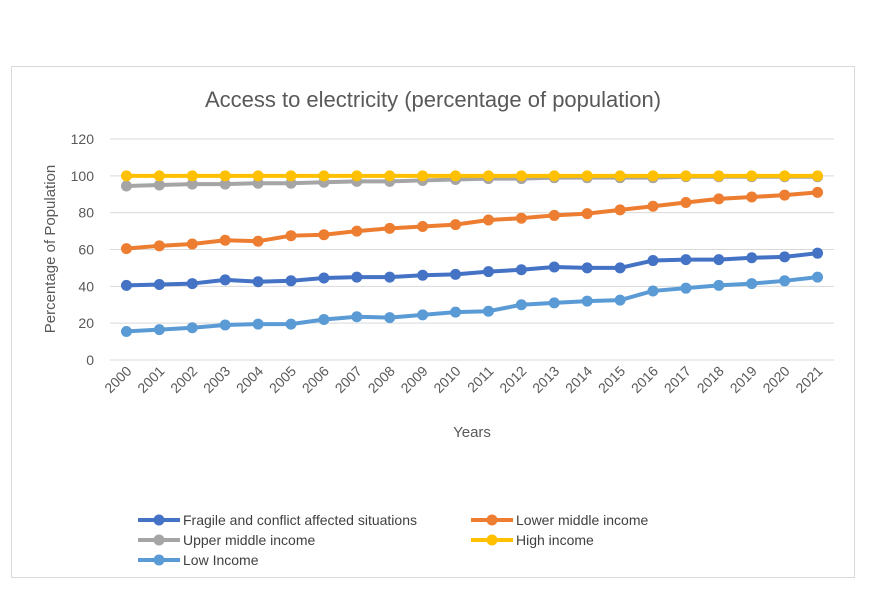 The width and height of the screenshot is (881, 590). Describe the element at coordinates (249, 540) in the screenshot. I see `legend-label: Upper middle income` at that location.